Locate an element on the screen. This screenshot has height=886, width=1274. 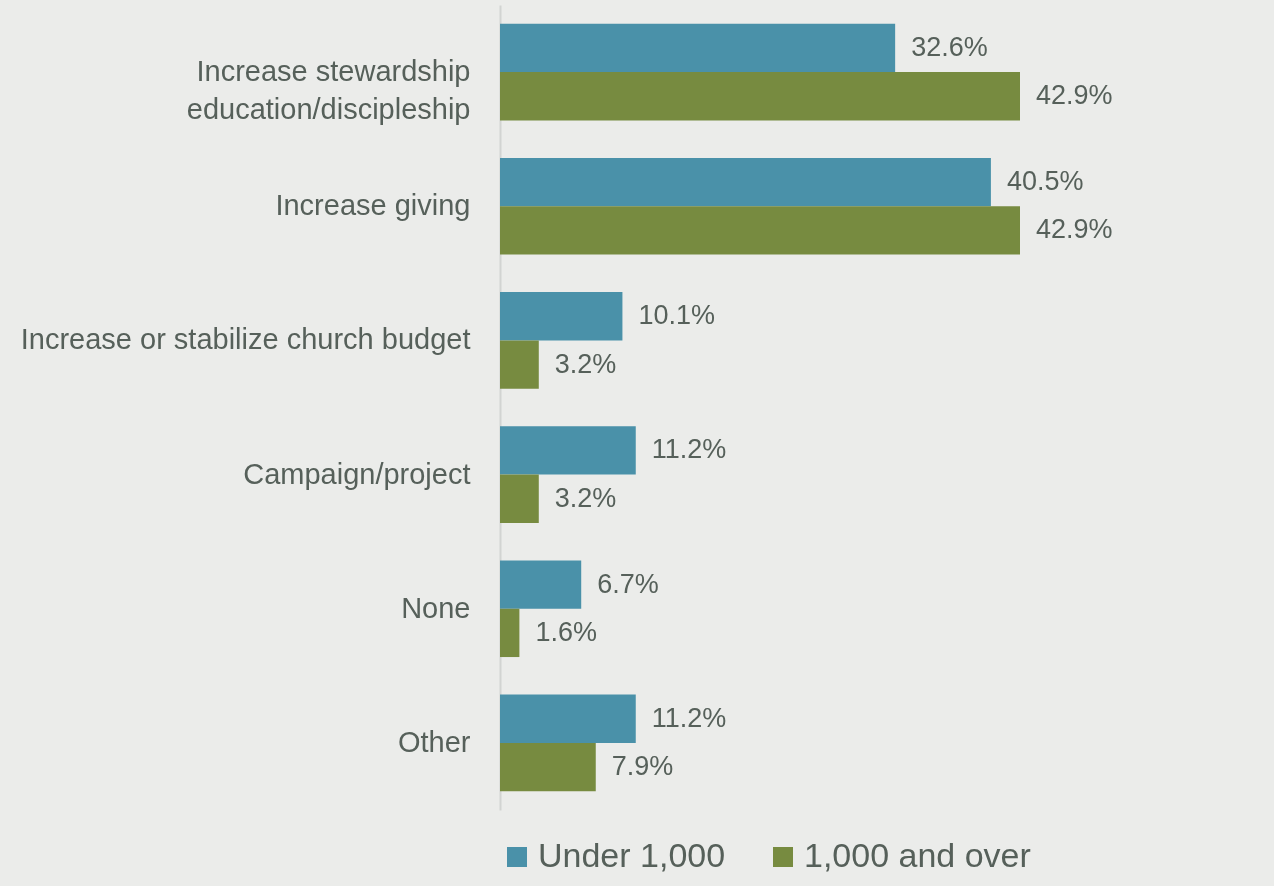
data-label: 7.9% is located at coordinates (642, 766).